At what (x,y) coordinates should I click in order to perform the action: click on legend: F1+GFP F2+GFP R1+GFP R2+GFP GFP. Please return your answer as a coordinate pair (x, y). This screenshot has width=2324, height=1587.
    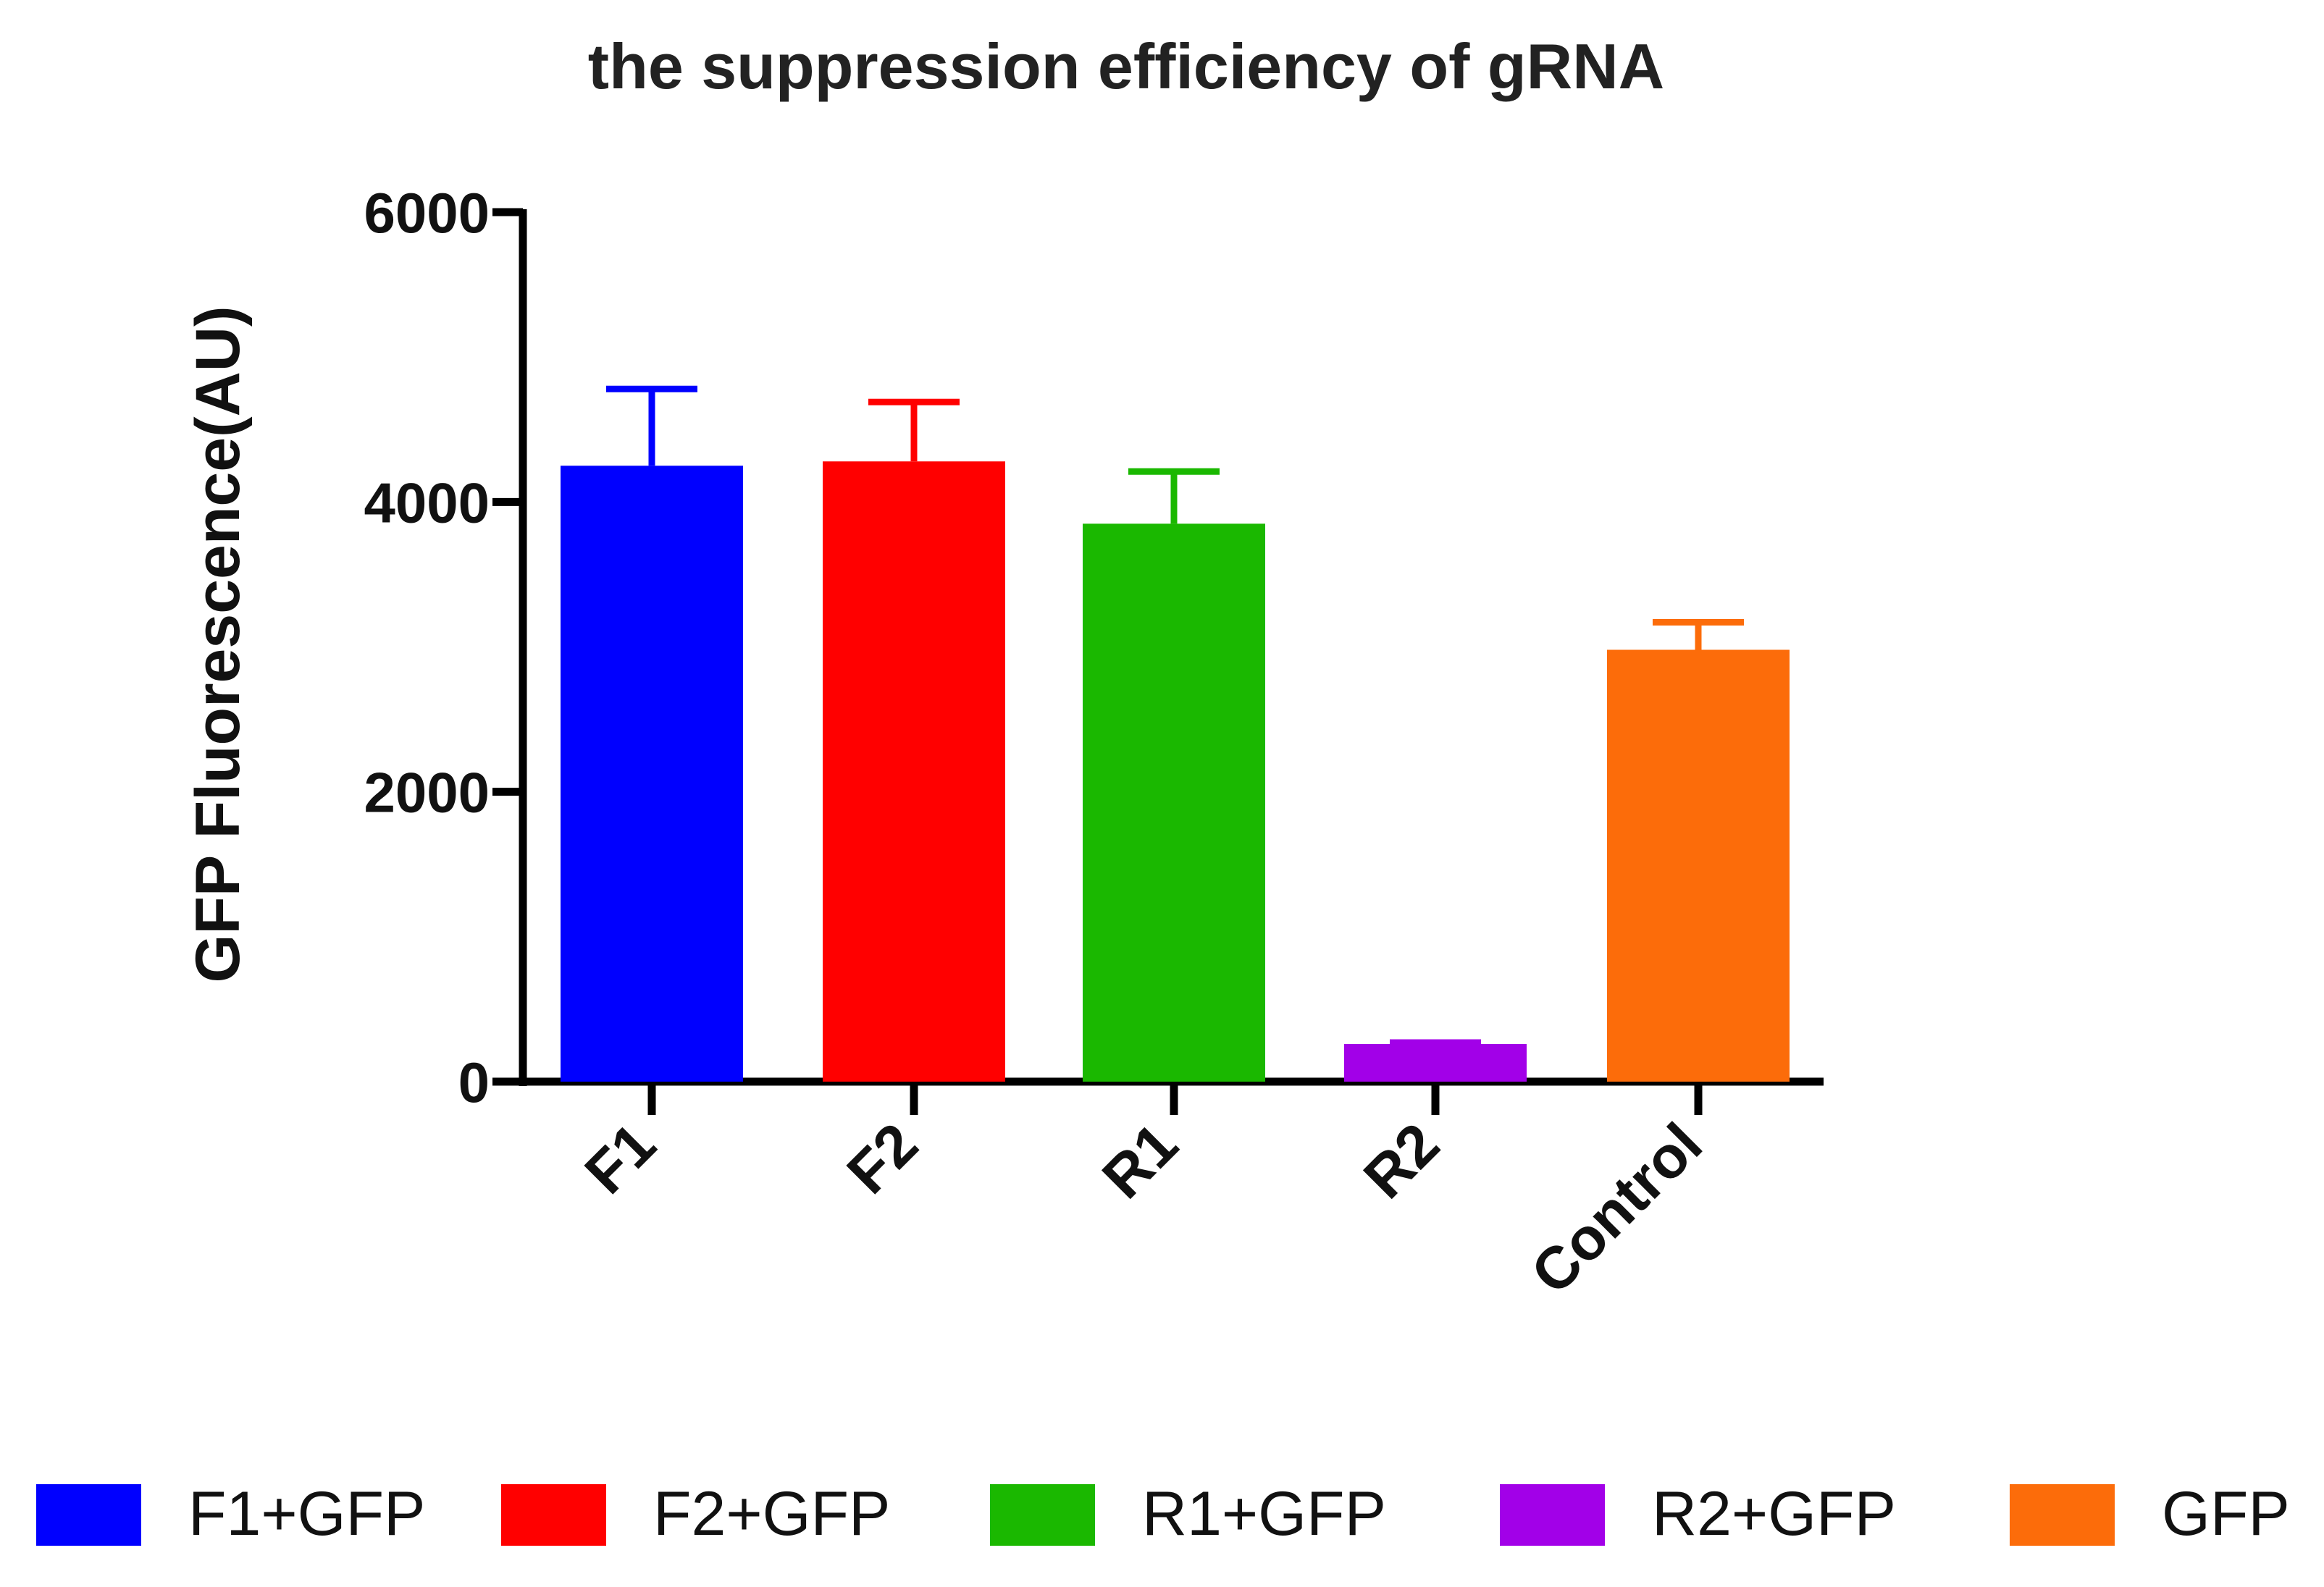
    Looking at the image, I should click on (1163, 1514).